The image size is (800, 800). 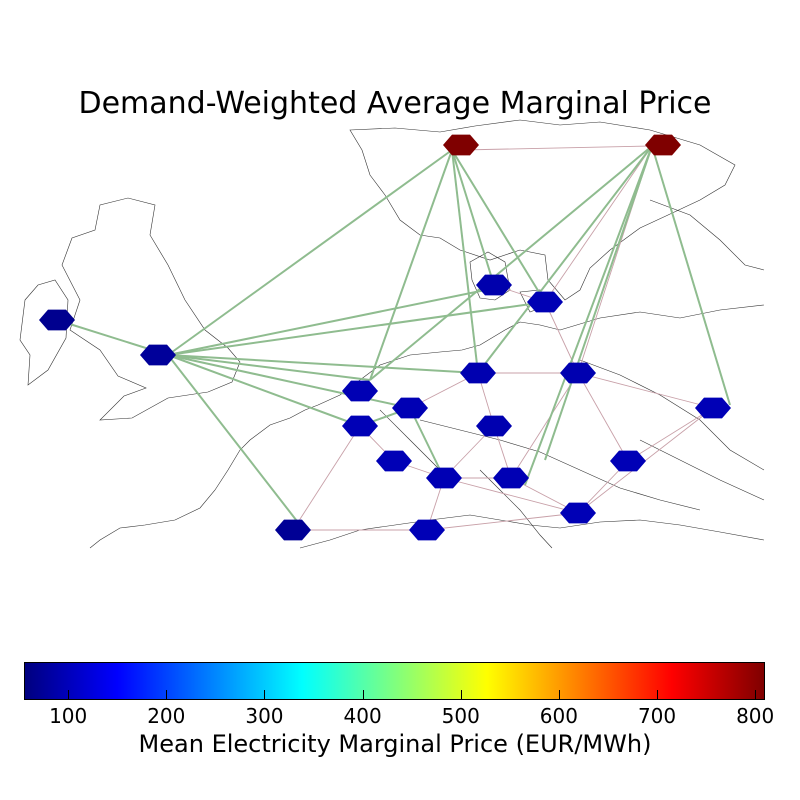 I want to click on node-ch, so click(x=444, y=478).